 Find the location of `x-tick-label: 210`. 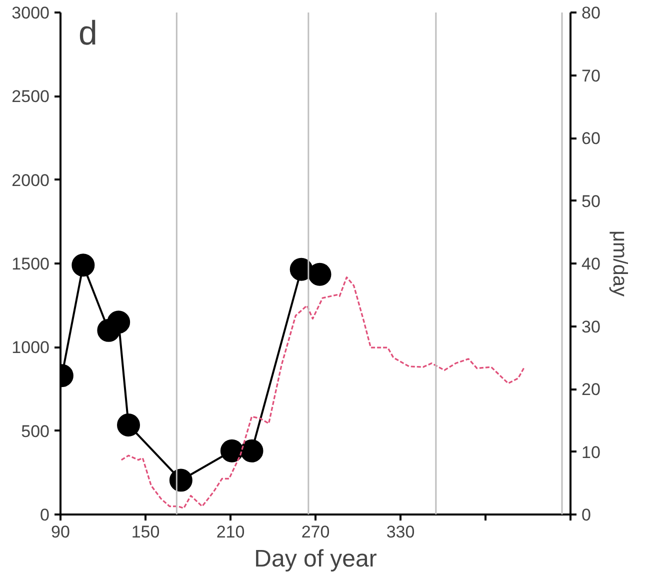

x-tick-label: 210 is located at coordinates (230, 532).